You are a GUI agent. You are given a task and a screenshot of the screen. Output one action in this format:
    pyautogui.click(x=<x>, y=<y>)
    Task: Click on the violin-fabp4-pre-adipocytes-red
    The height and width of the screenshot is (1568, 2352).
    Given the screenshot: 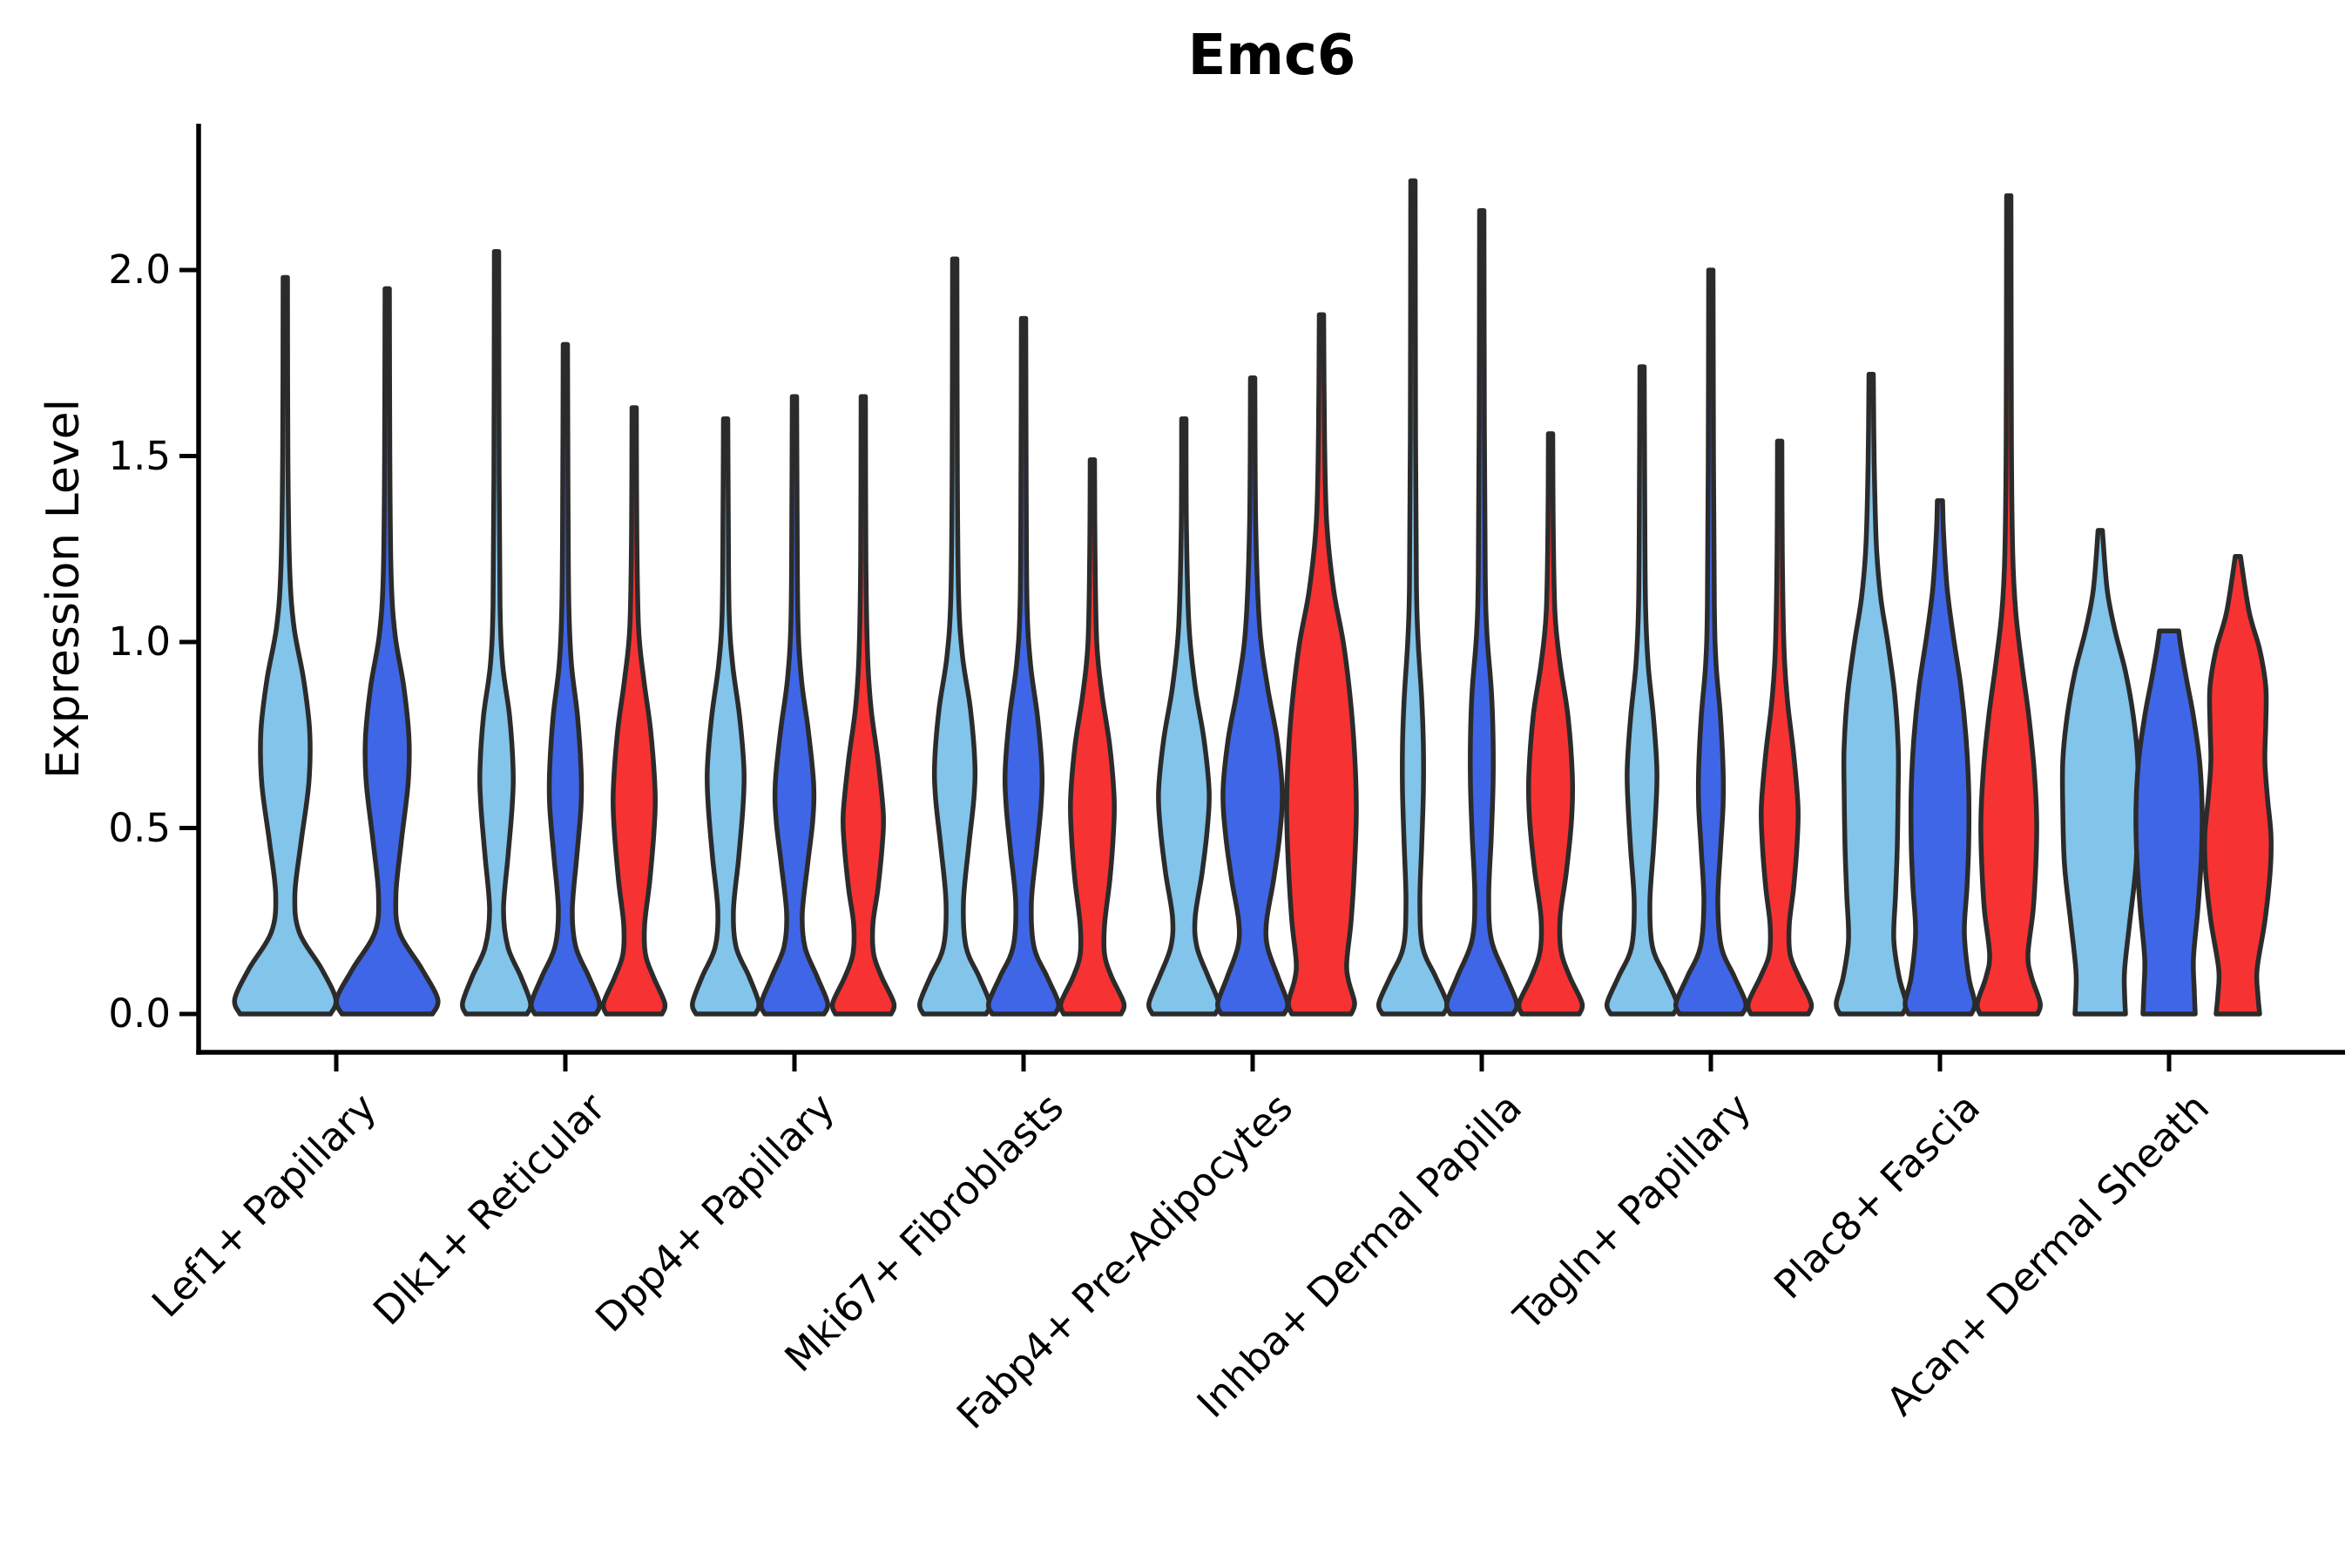 What is the action you would take?
    pyautogui.click(x=1321, y=664)
    